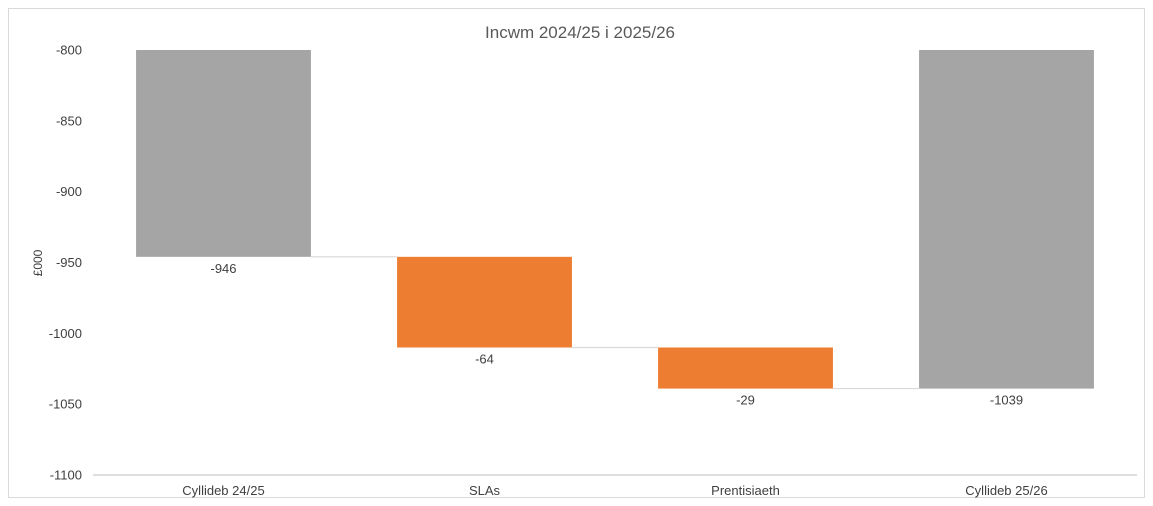  I want to click on data-label: -1039, so click(1006, 400).